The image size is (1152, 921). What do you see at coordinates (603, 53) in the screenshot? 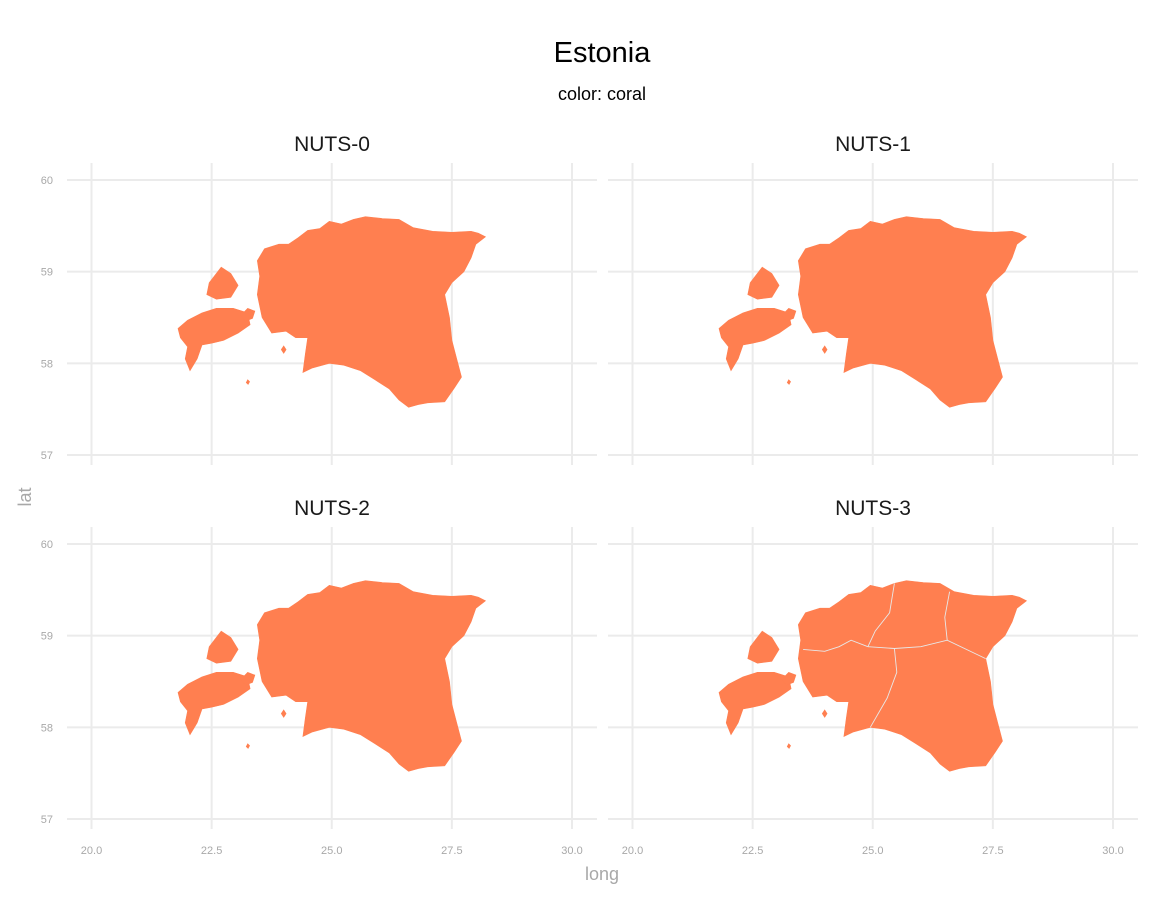
I see `figure-title: Estonia` at bounding box center [603, 53].